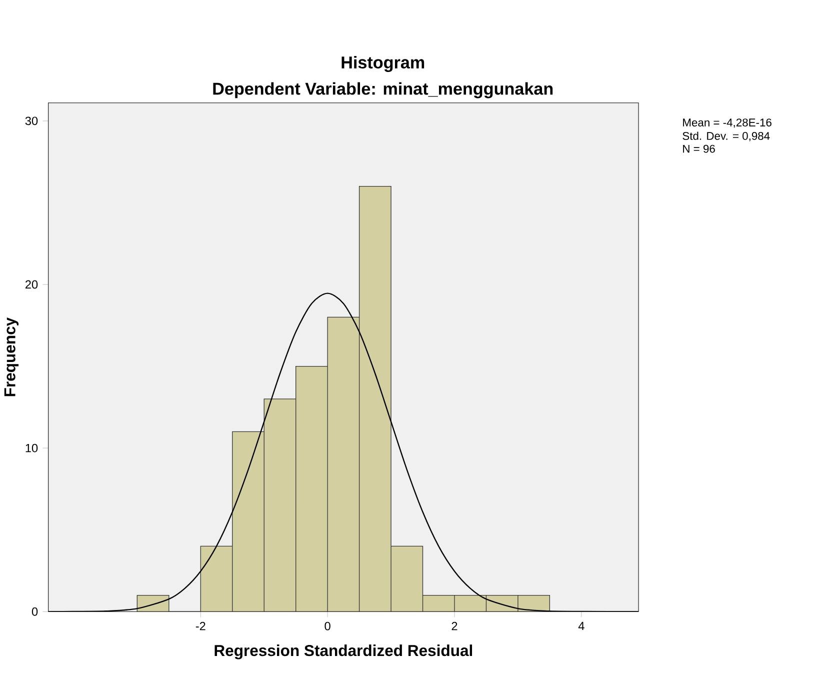 The width and height of the screenshot is (816, 697). Describe the element at coordinates (32, 448) in the screenshot. I see `y-tick-label: 10` at that location.